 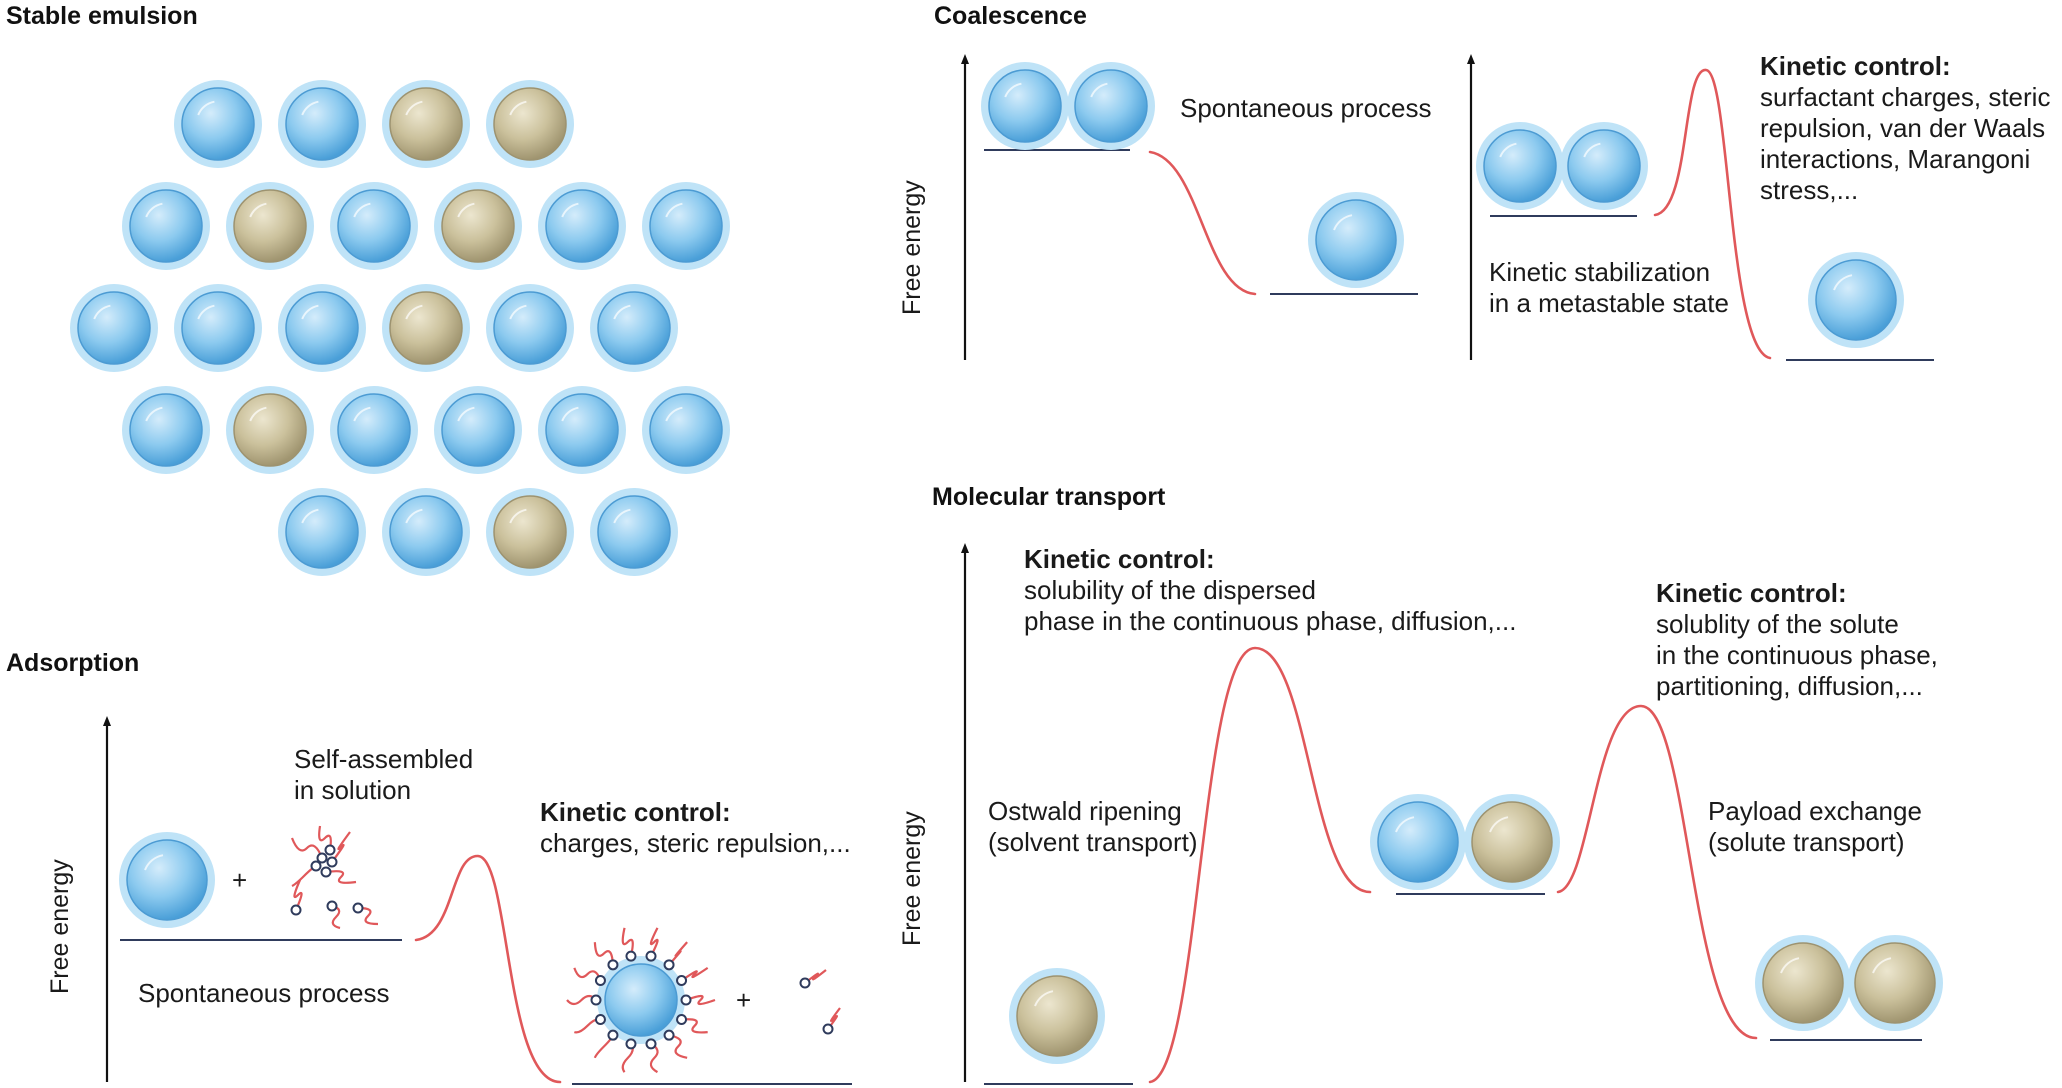 What do you see at coordinates (912, 247) in the screenshot?
I see `coalescence-y-axis-label: Free energy` at bounding box center [912, 247].